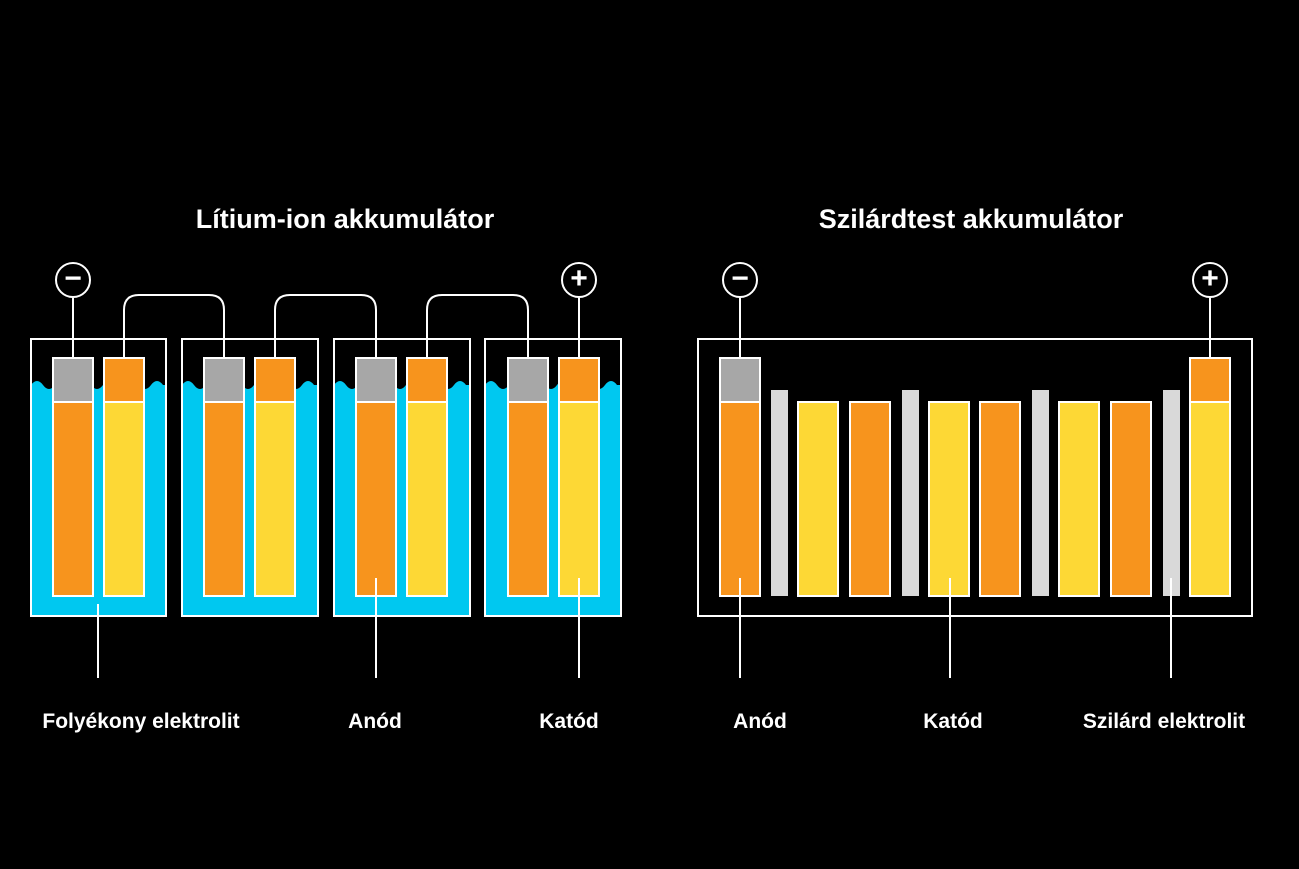 The width and height of the screenshot is (1299, 869). Describe the element at coordinates (569, 721) in the screenshot. I see `label-cathode-left: Katód` at that location.